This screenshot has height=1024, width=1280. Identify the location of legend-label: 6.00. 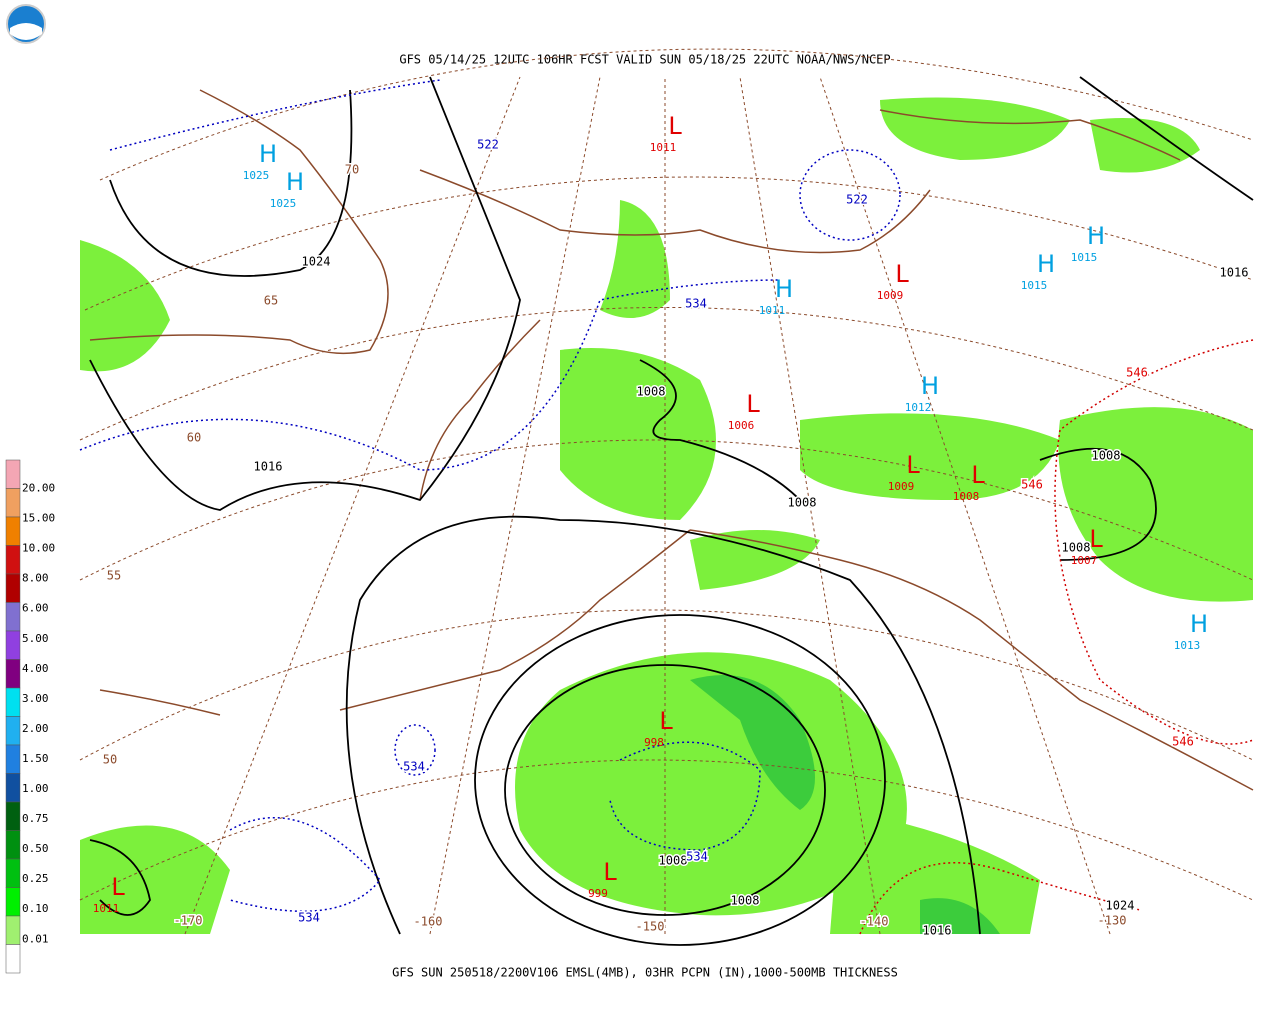
(35, 608).